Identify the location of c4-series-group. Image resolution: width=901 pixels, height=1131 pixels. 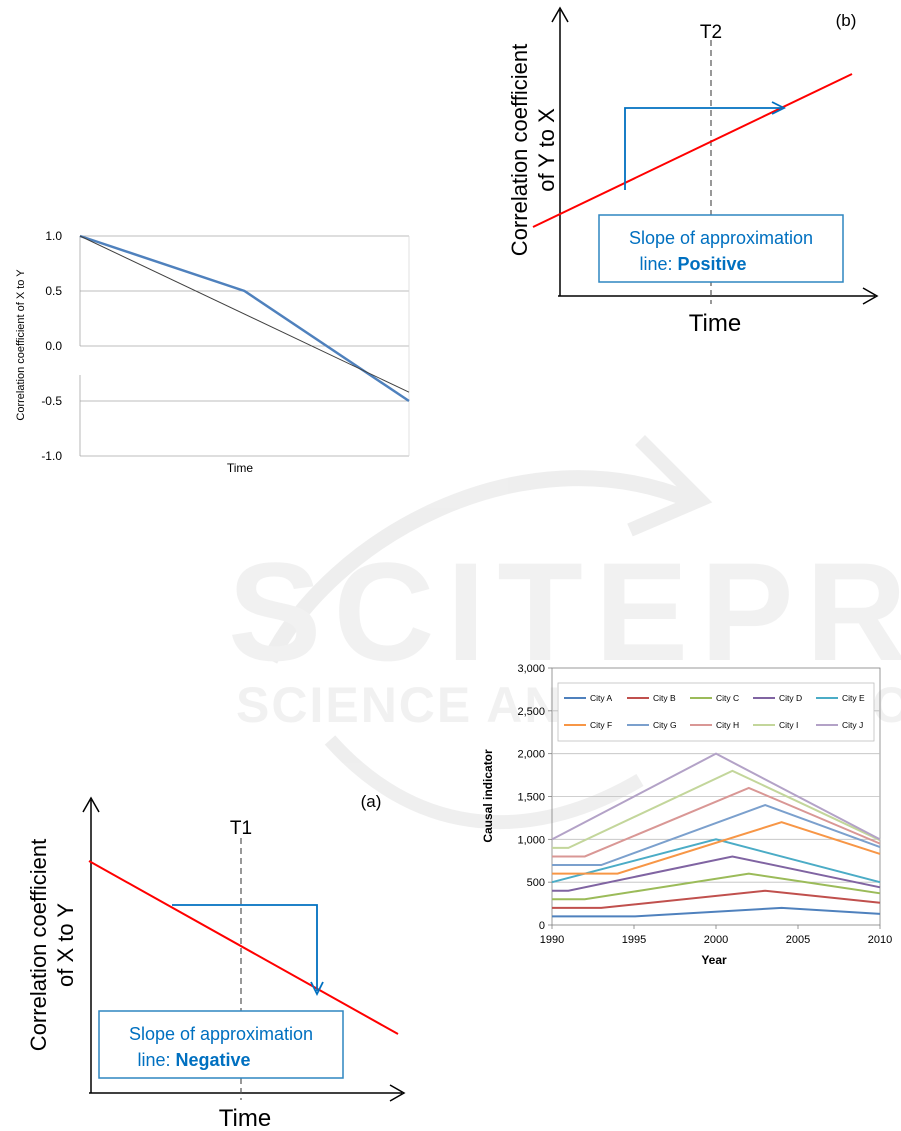
(716, 835).